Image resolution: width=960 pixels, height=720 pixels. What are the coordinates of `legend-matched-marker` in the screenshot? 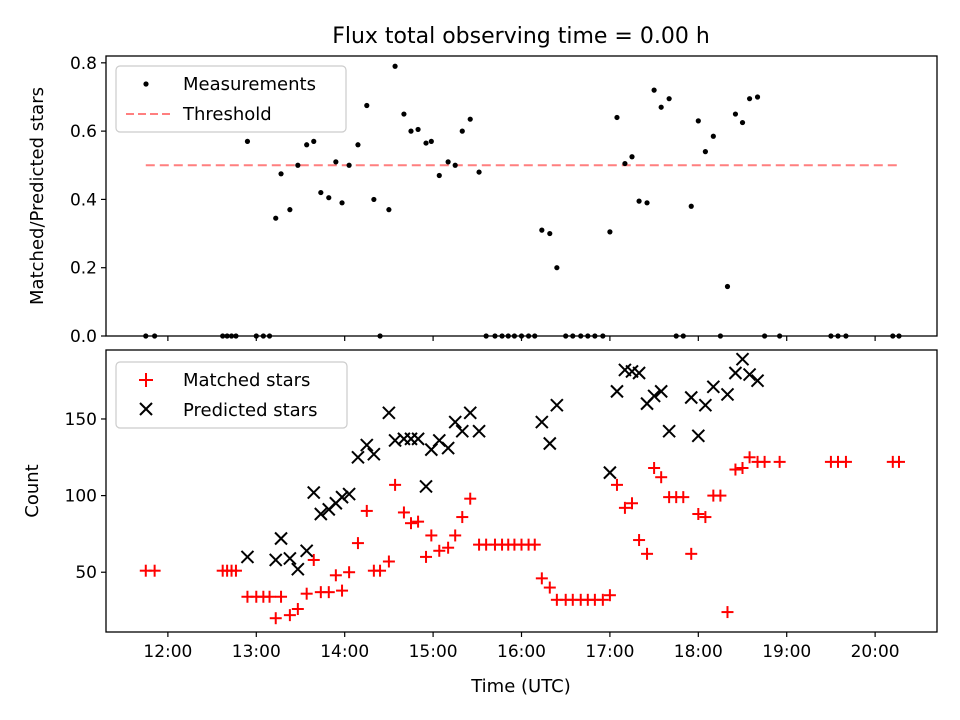 It's located at (146, 380).